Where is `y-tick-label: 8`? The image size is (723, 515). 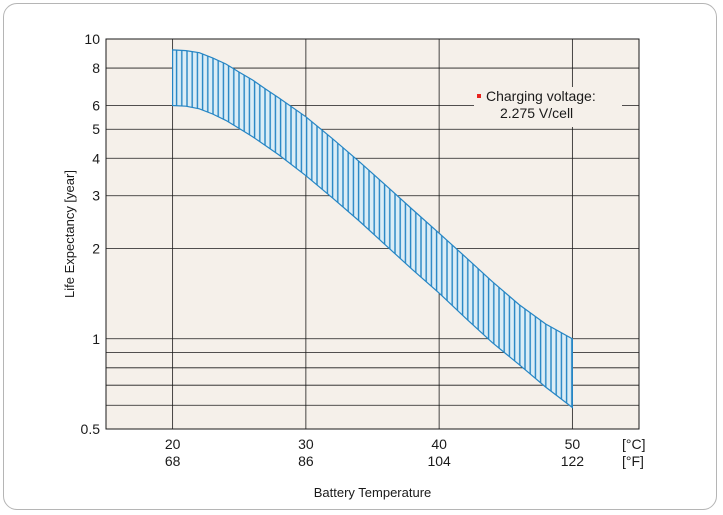
y-tick-label: 8 is located at coordinates (96, 68).